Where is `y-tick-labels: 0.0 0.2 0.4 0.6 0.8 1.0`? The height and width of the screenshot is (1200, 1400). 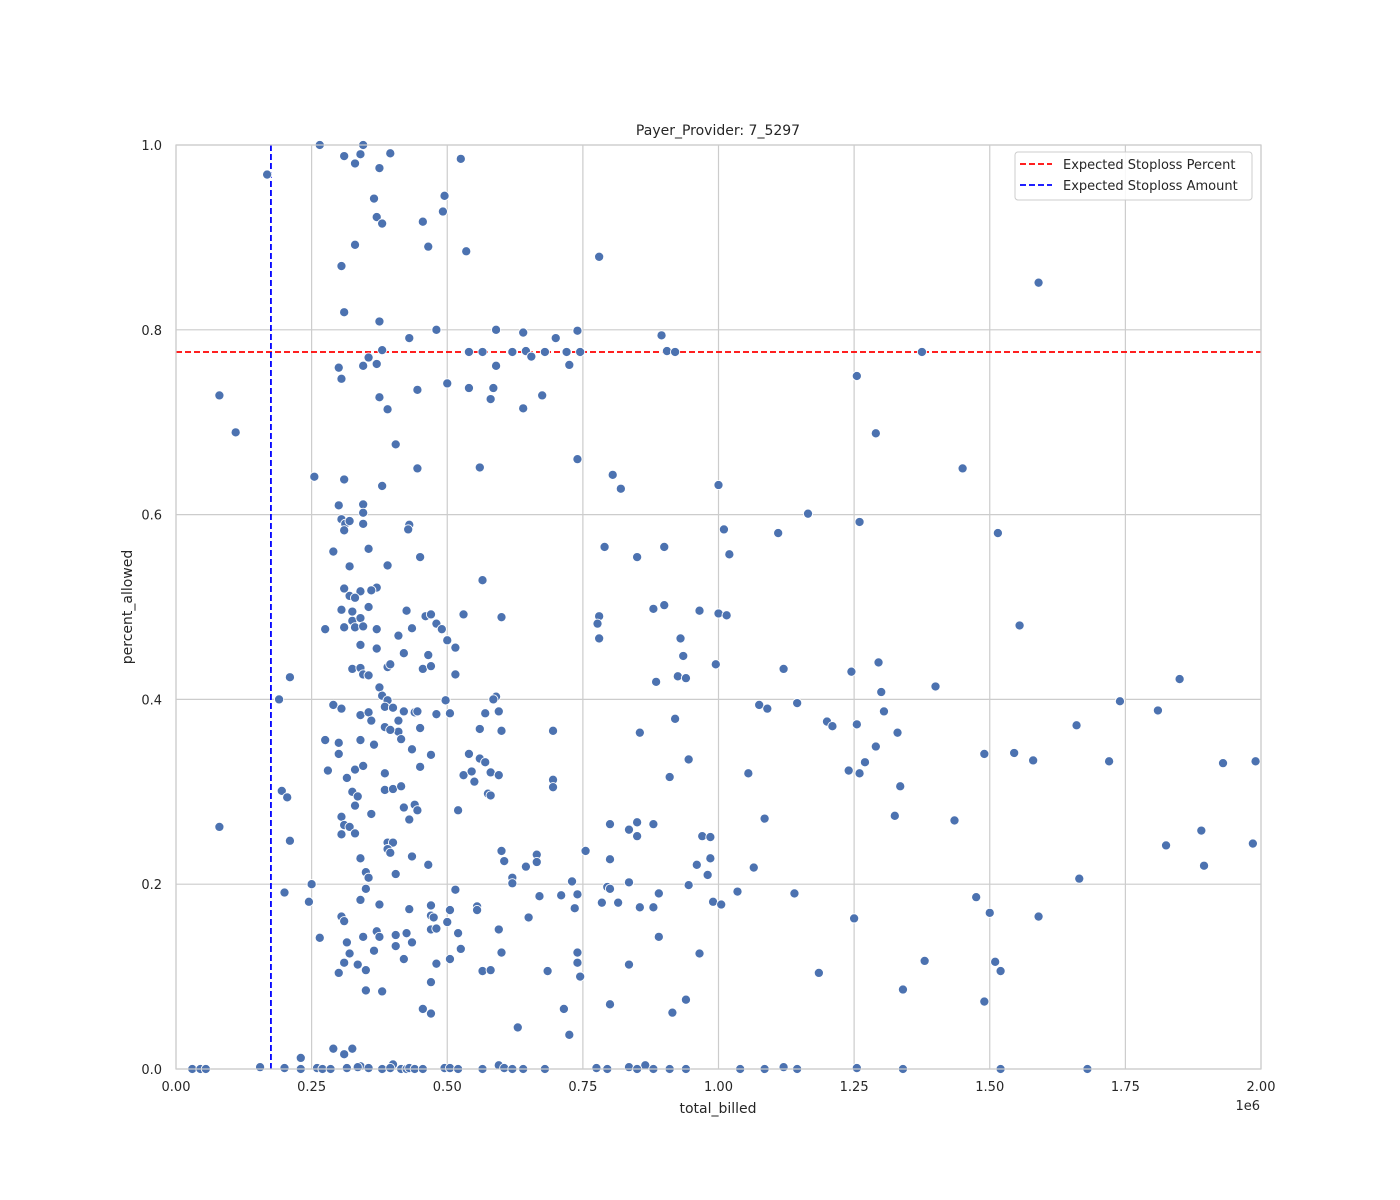
y-tick-labels: 0.0 0.2 0.4 0.6 0.8 1.0 is located at coordinates (151, 608).